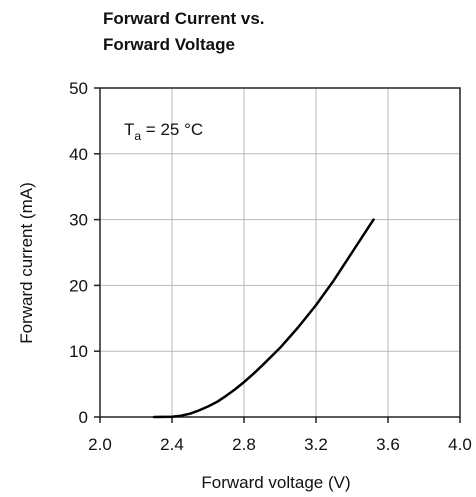  I want to click on x-tick-label: 3.6, so click(388, 444).